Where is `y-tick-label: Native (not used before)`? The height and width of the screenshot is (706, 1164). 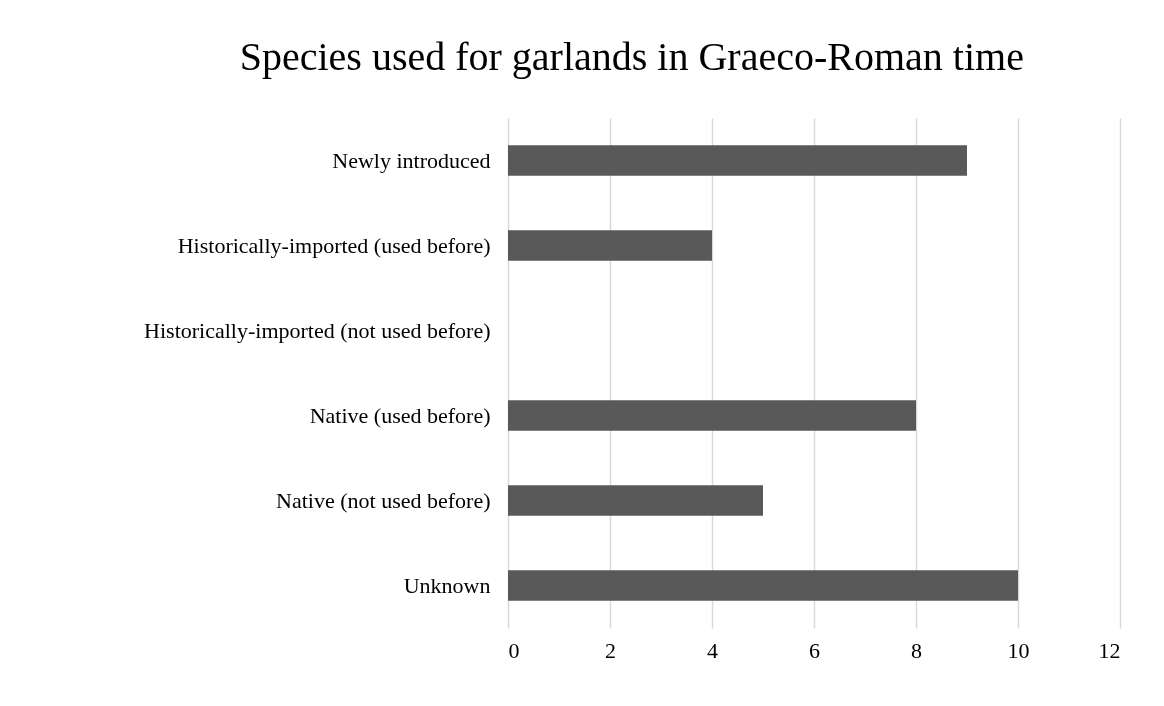
y-tick-label: Native (not used before) is located at coordinates (383, 500).